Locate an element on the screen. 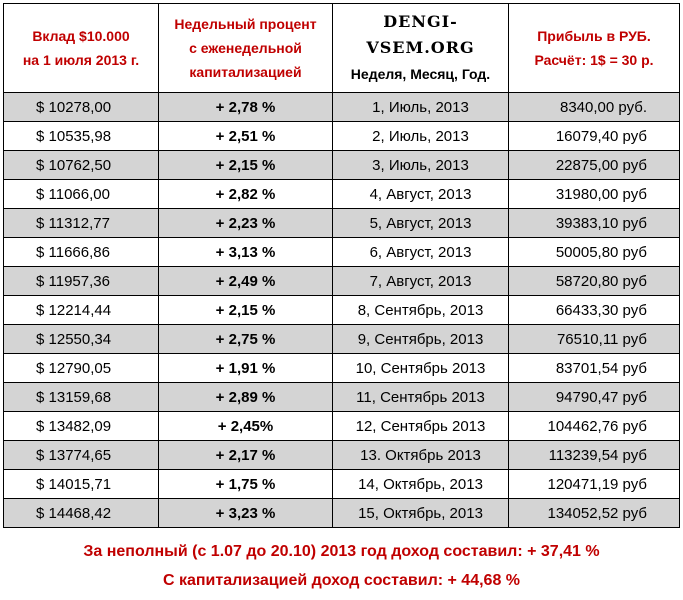 Image resolution: width=683 pixels, height=600 pixels. deposit-cell: $ 13482,09 is located at coordinates (81, 426).